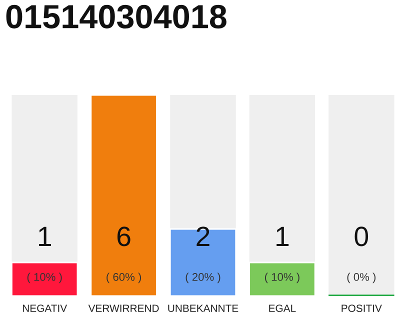 This screenshot has height=320, width=410. I want to click on x-tick-label: POSITIV, so click(362, 308).